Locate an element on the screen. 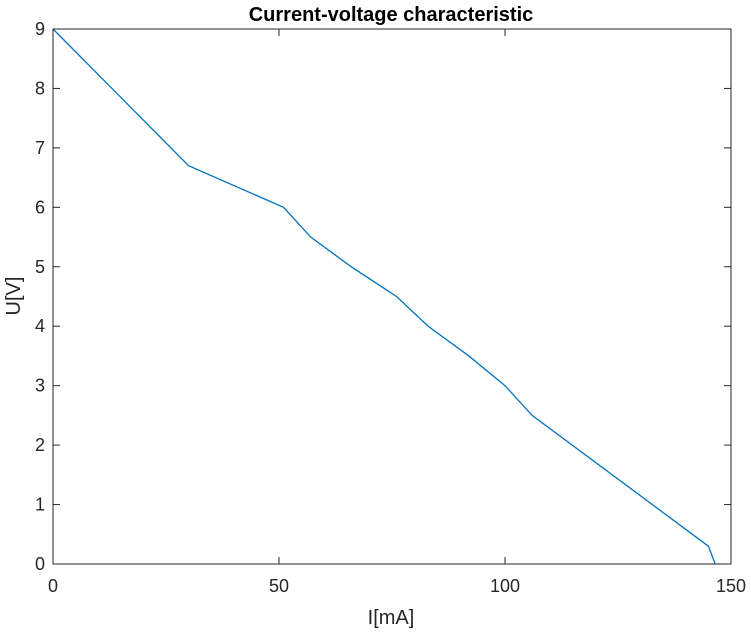  x-tick-label: 50 is located at coordinates (279, 586).